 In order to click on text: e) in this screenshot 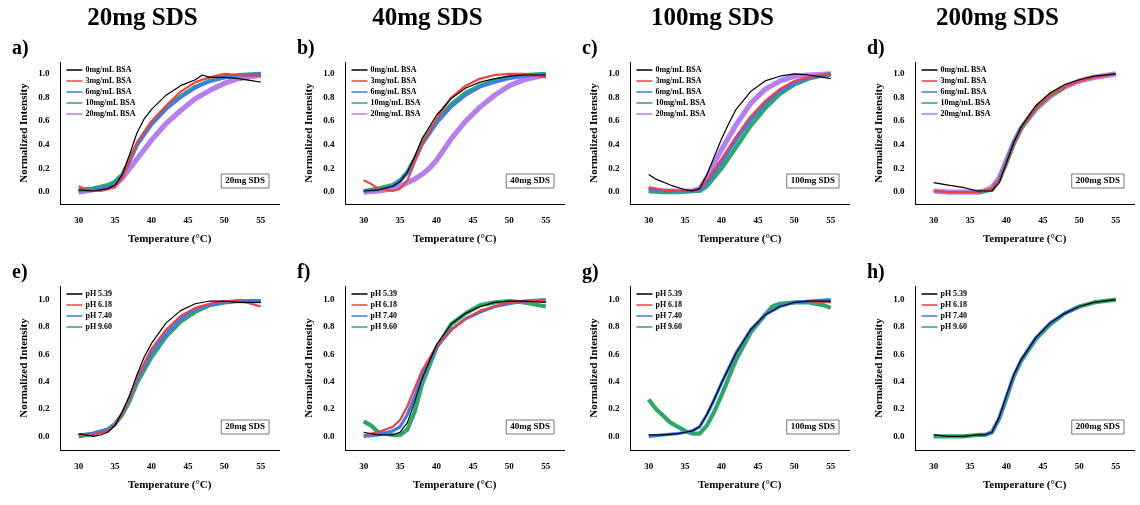, I will do `click(20, 271)`.